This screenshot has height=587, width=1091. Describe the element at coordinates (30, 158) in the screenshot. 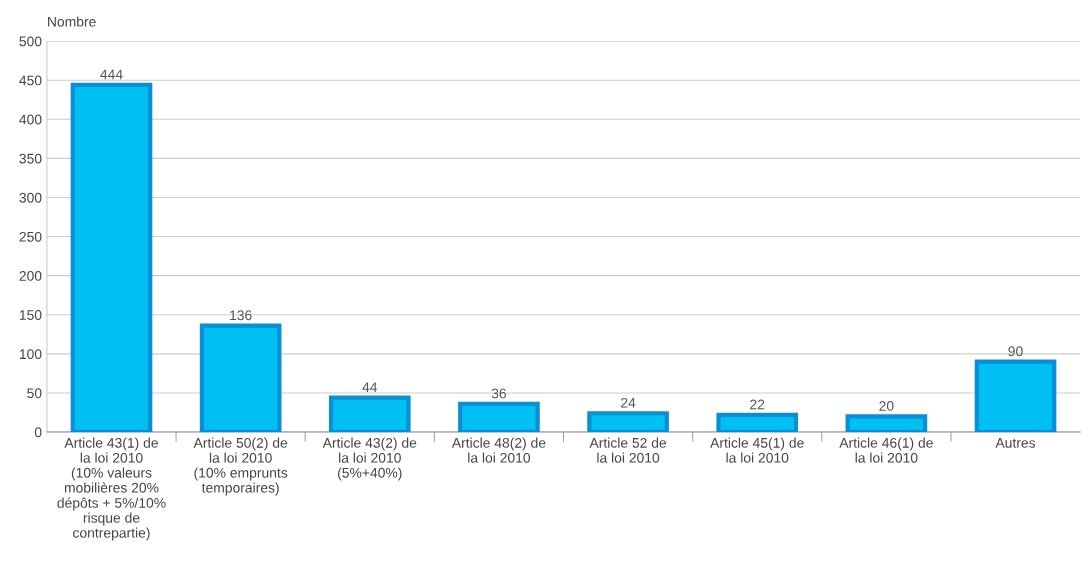

I see `y-tick-label: 350` at that location.